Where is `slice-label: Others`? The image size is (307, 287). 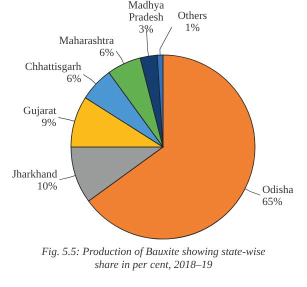 slice-label: Others is located at coordinates (193, 16).